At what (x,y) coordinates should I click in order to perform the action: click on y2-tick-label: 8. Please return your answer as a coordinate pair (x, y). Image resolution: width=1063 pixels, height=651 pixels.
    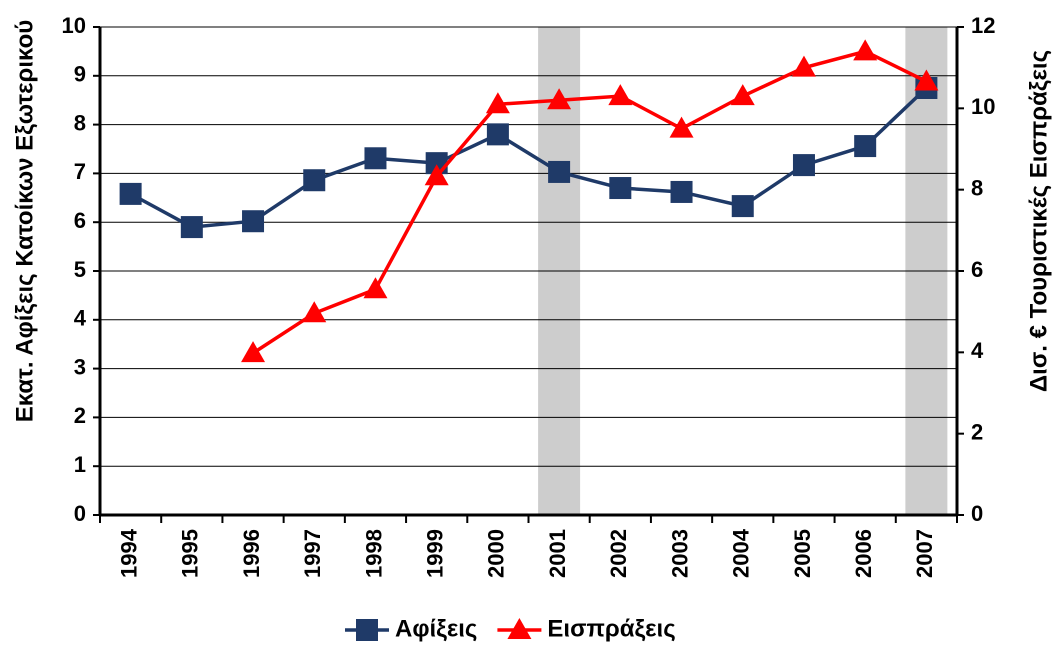
    Looking at the image, I should click on (977, 187).